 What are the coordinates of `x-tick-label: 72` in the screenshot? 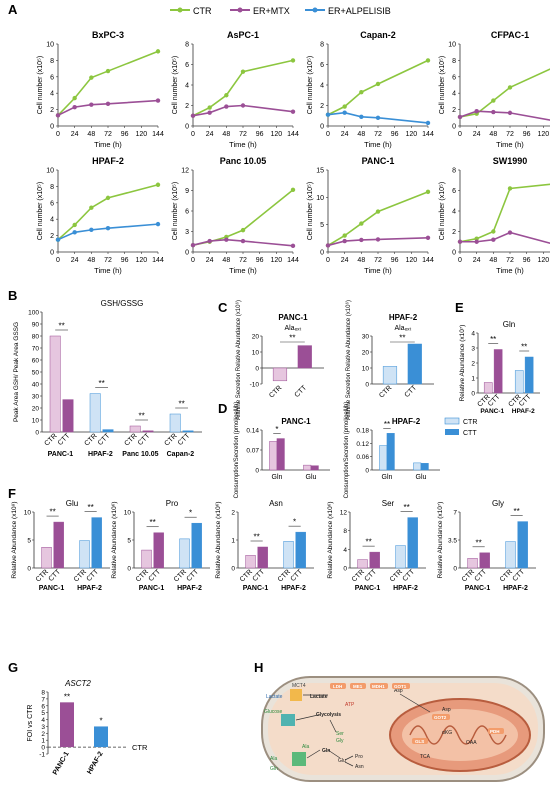 It's located at (243, 134).